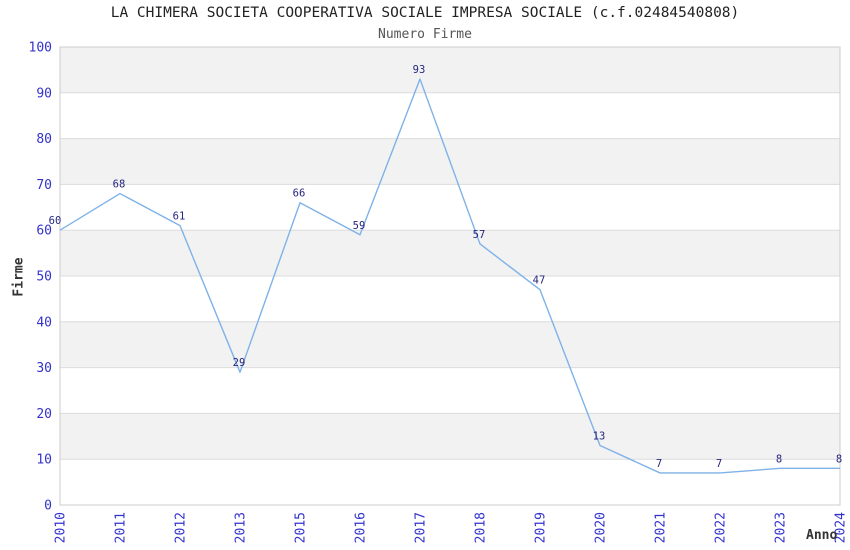  Describe the element at coordinates (121, 527) in the screenshot. I see `x-tick-label: 2011` at that location.